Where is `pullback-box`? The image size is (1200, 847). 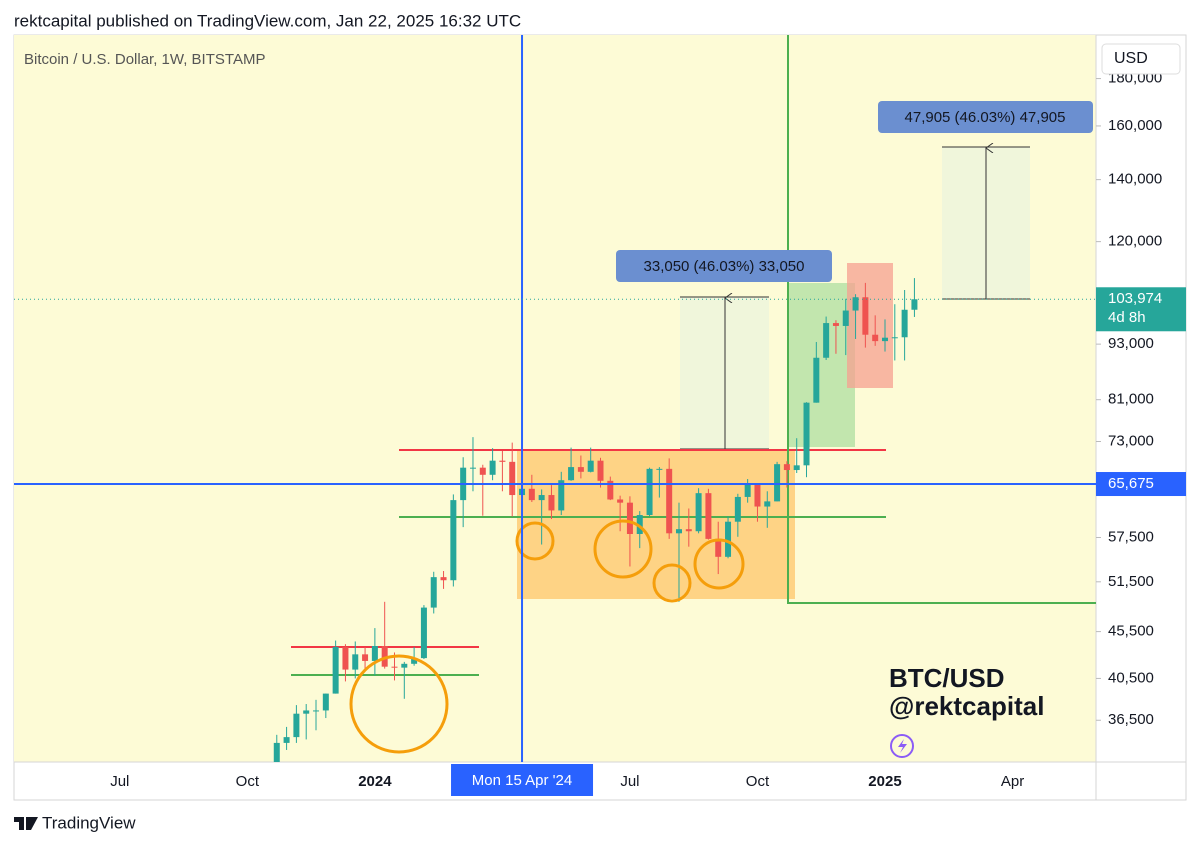
pullback-box is located at coordinates (870, 325).